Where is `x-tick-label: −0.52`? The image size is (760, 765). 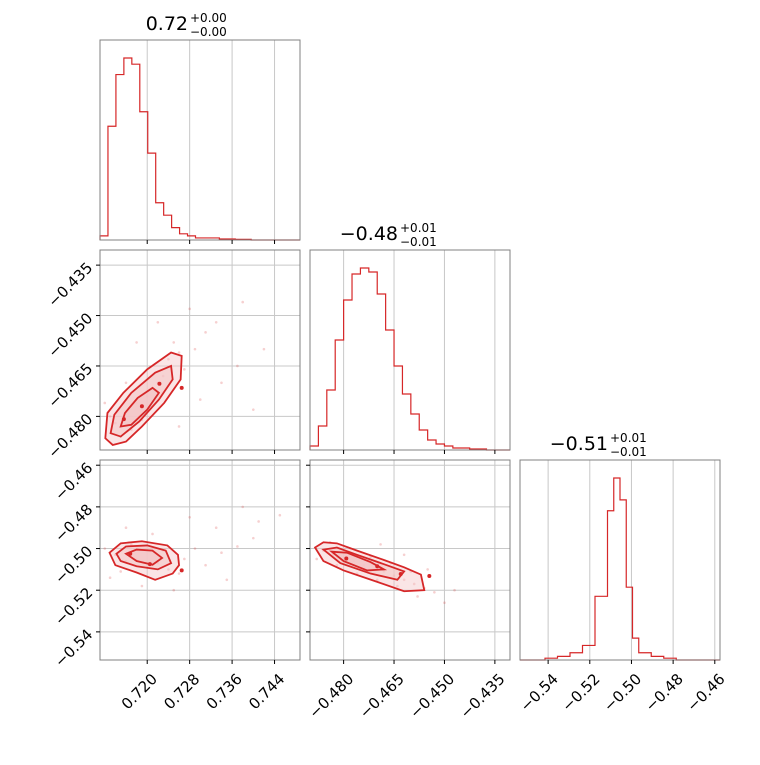
x-tick-label: −0.52 is located at coordinates (580, 692).